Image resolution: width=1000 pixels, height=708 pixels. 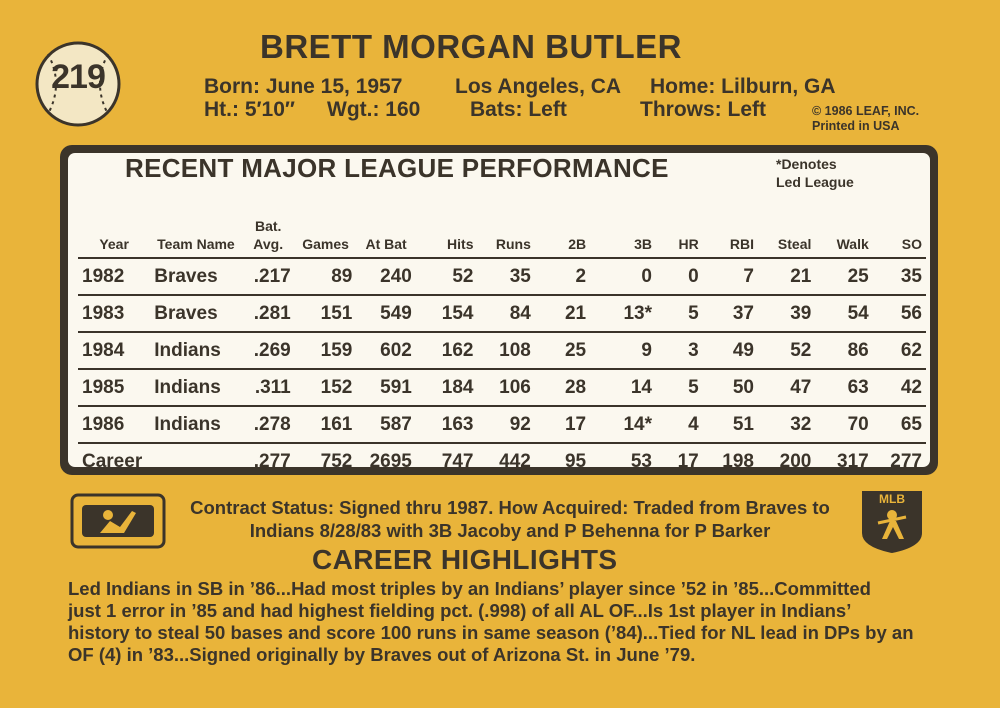 What do you see at coordinates (899, 350) in the screenshot?
I see `table-cell: 62` at bounding box center [899, 350].